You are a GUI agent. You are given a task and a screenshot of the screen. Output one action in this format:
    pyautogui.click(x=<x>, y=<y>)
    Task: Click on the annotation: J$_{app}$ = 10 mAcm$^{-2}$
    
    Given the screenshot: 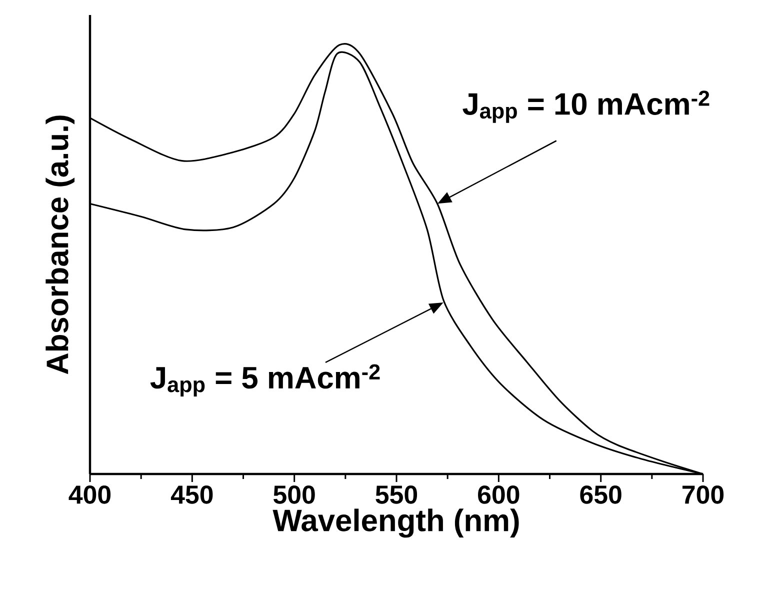 What is the action you would take?
    pyautogui.click(x=586, y=106)
    